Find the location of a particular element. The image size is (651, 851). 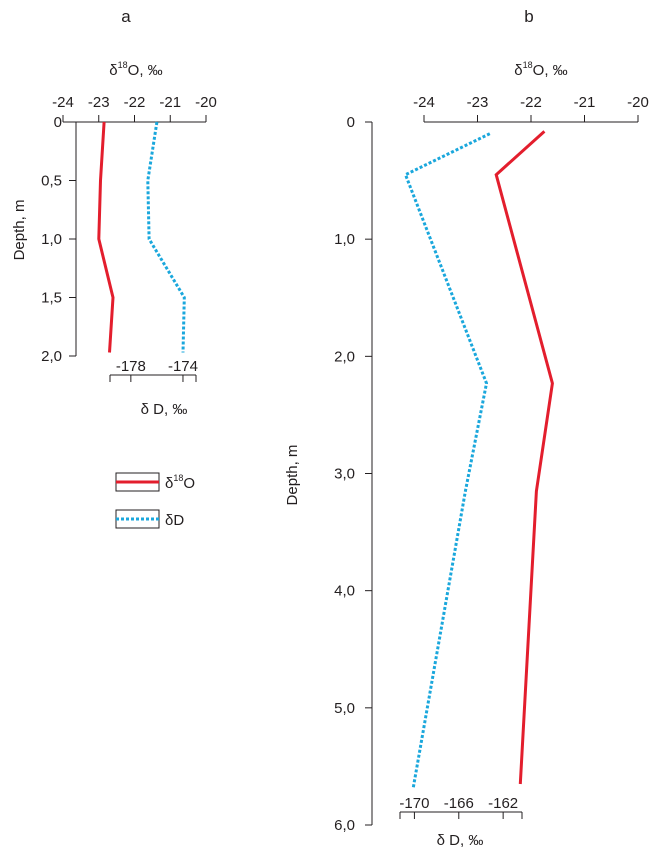

panel-label: b is located at coordinates (528, 16).